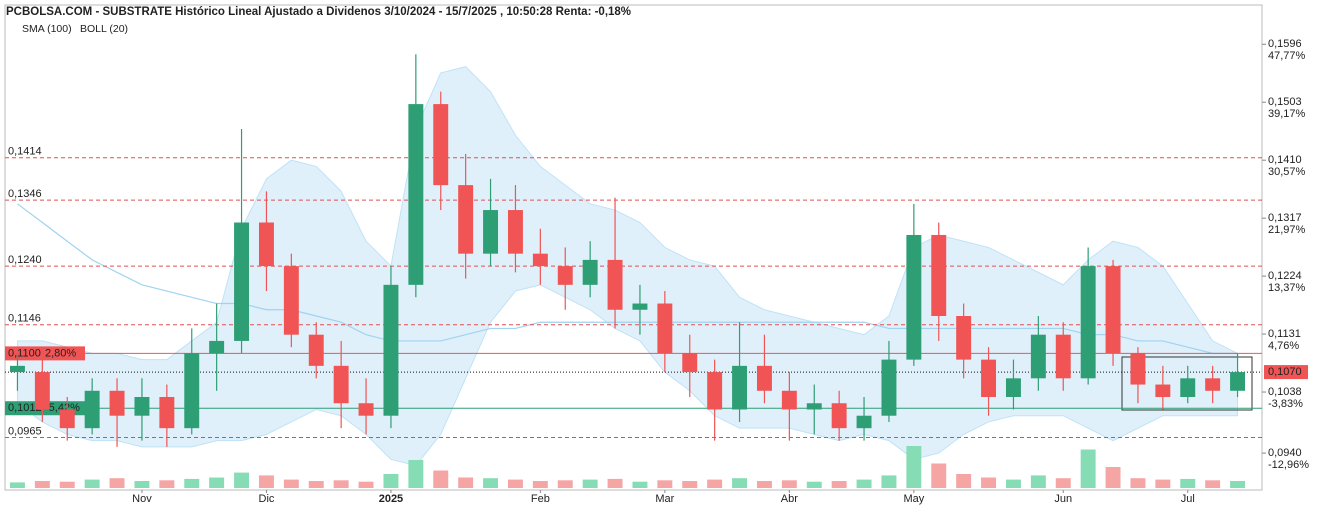 Image resolution: width=1320 pixels, height=512 pixels. What do you see at coordinates (1285, 404) in the screenshot?
I see `y-tick-change: -3,83%` at bounding box center [1285, 404].